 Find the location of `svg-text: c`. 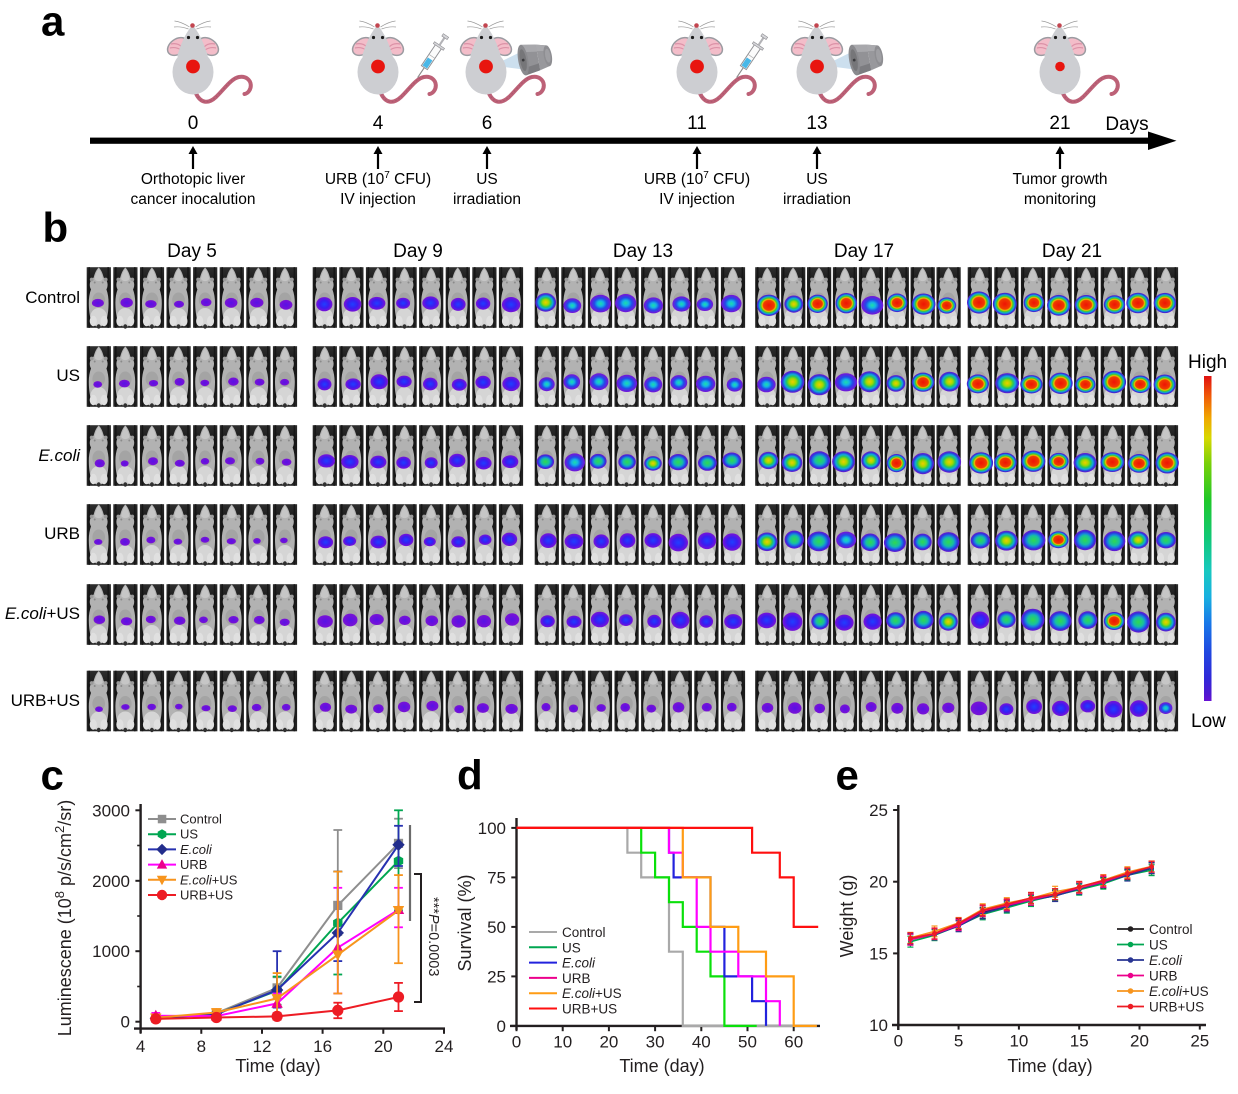

svg-text: c is located at coordinates (52, 775).